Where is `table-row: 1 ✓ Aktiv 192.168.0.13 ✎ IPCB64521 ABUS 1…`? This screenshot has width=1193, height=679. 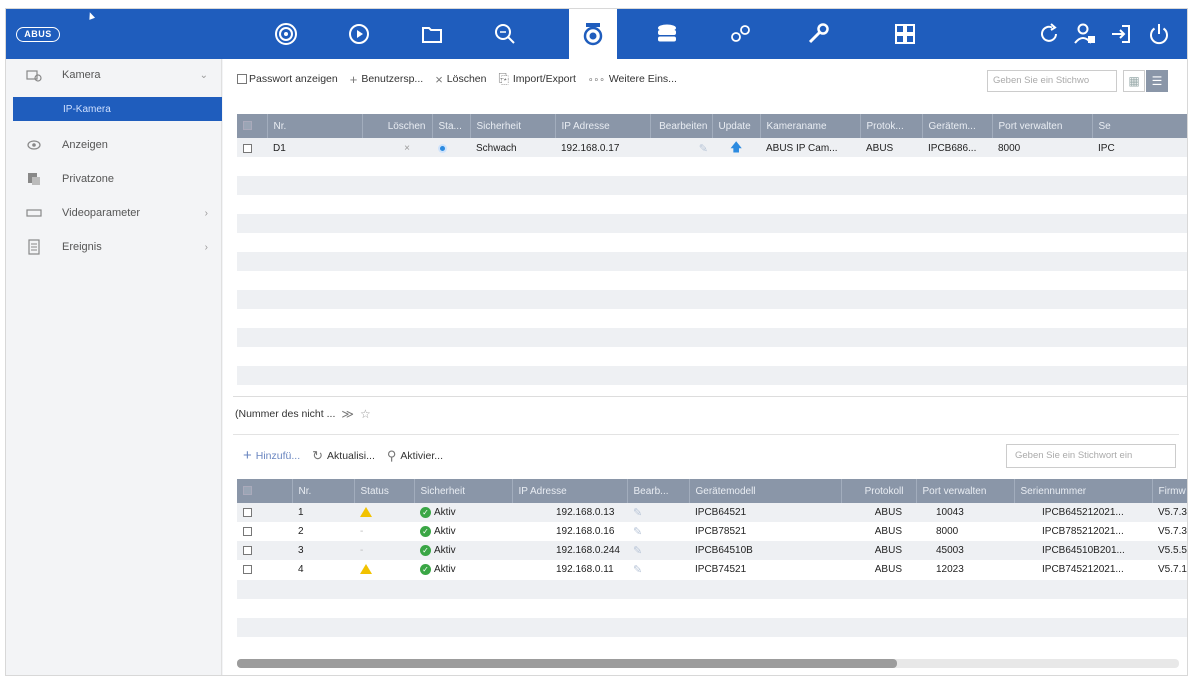 table-row: 1 ✓ Aktiv 192.168.0.13 ✎ IPCB64521 ABUS 1… is located at coordinates (712, 512).